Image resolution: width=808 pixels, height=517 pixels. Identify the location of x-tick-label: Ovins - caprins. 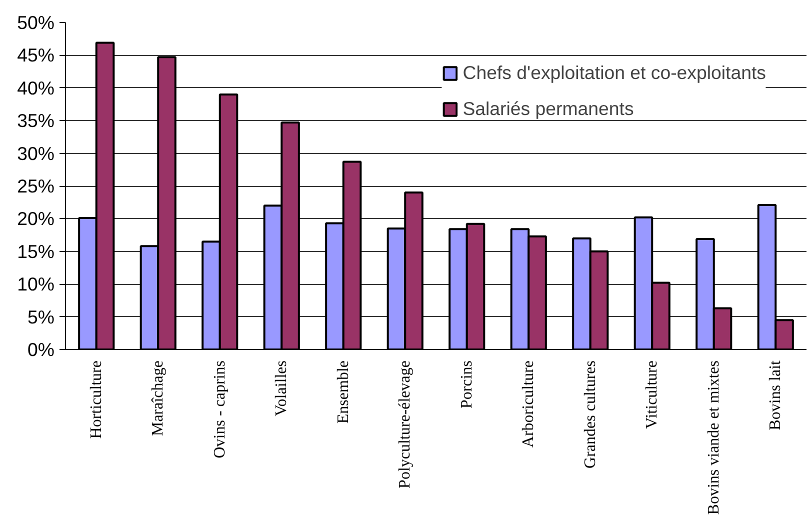
(219, 409).